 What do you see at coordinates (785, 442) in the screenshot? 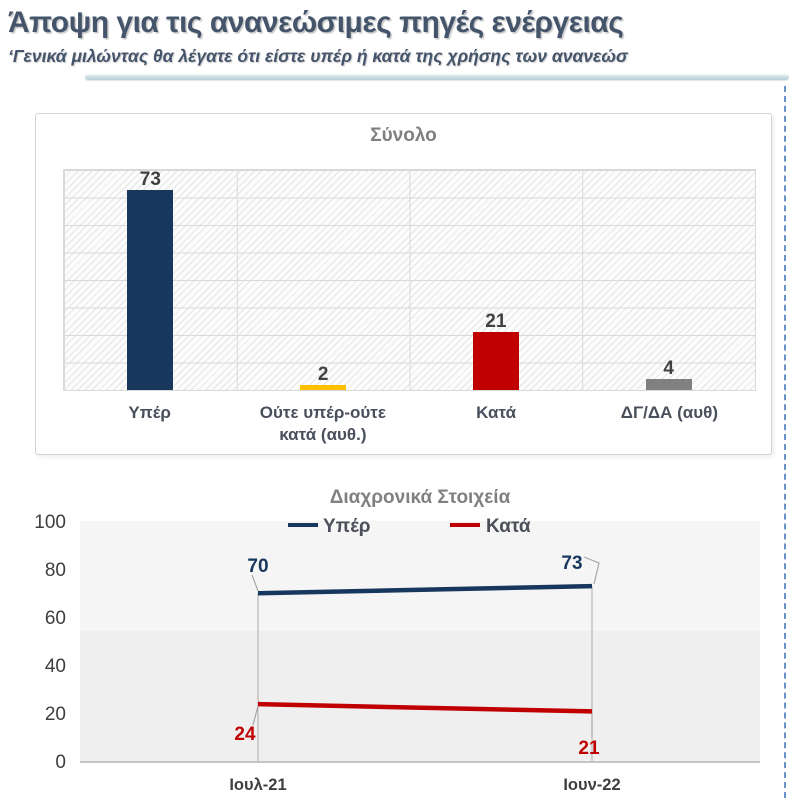
I see `selection-dashed-border` at bounding box center [785, 442].